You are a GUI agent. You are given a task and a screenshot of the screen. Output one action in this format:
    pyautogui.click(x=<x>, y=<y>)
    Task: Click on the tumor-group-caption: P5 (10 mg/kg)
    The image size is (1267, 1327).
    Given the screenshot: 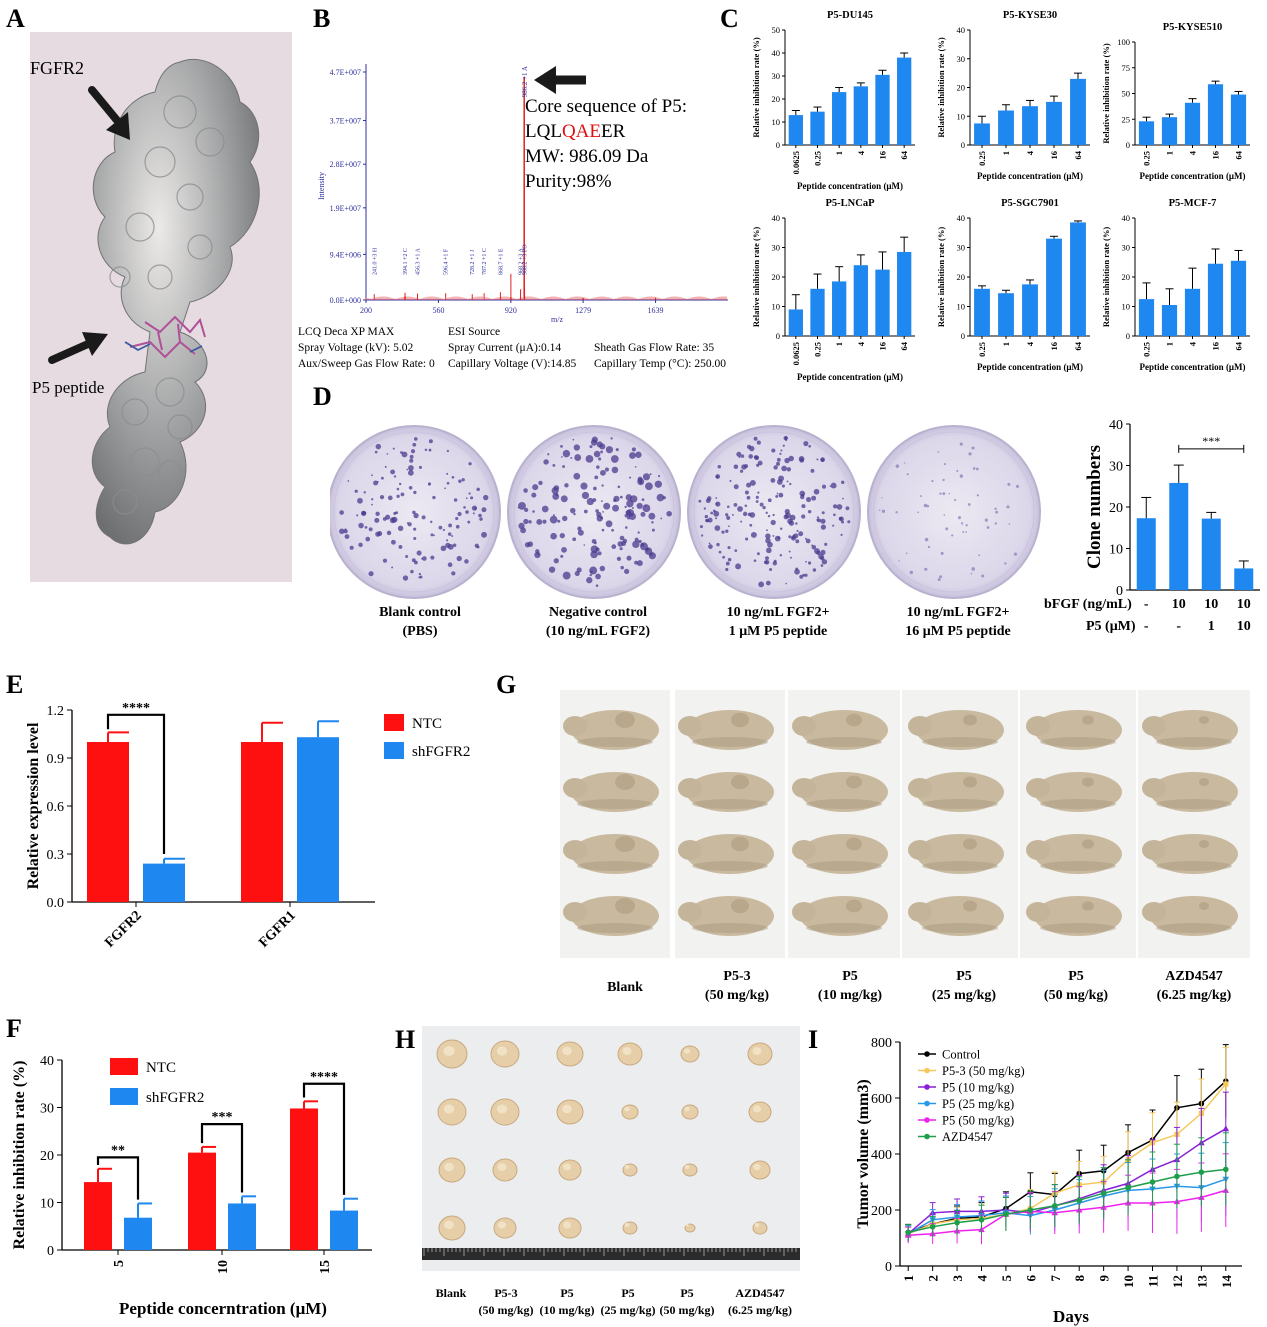 What is the action you would take?
    pyautogui.click(x=567, y=1302)
    